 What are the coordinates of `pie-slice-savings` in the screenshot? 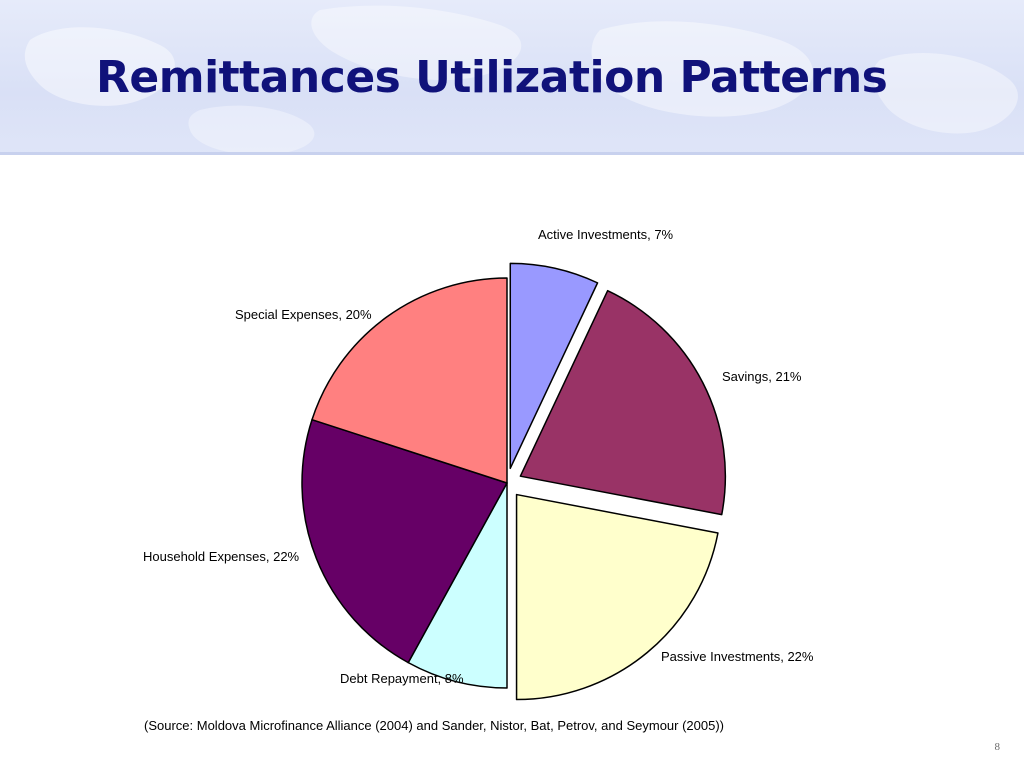 It's located at (623, 402).